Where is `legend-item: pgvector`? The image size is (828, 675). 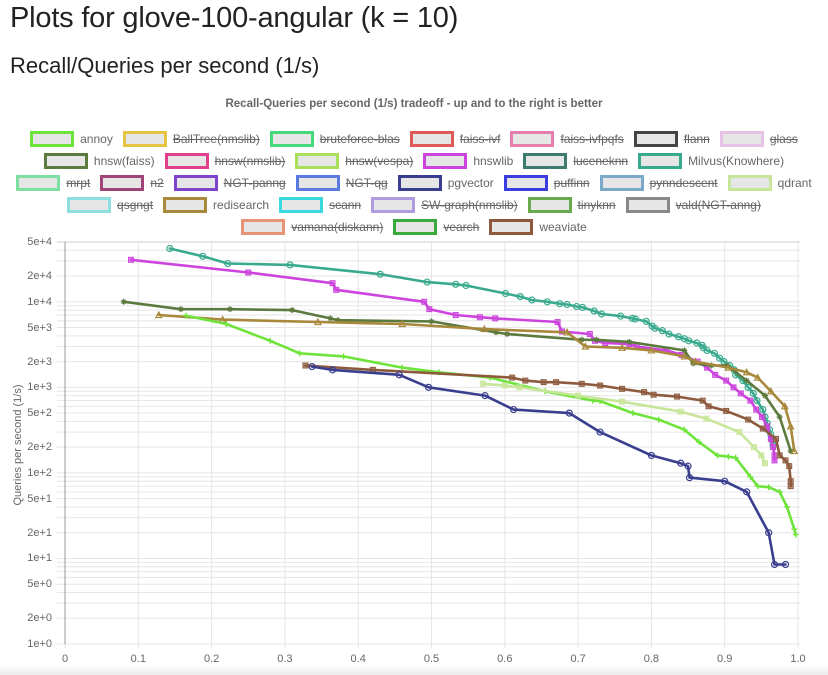
legend-item: pgvector is located at coordinates (445, 183).